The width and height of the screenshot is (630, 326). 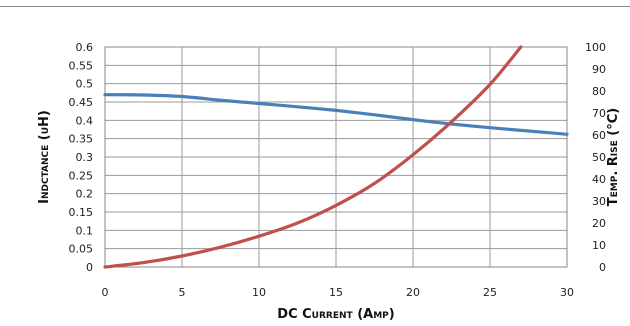 What do you see at coordinates (182, 292) in the screenshot?
I see `x-tick-label: 5` at bounding box center [182, 292].